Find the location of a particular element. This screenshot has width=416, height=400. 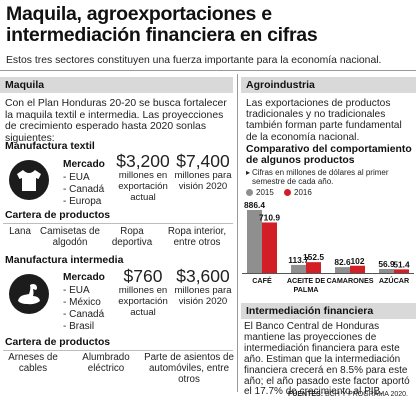

textil-stat1-value: $3,200 is located at coordinates (143, 161).